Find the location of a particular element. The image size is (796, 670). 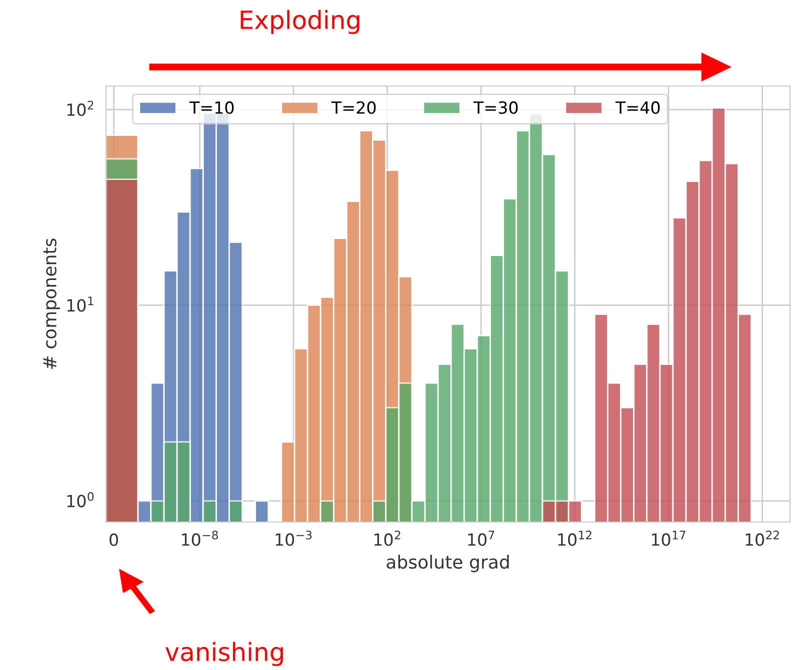

legend-label: T=20 is located at coordinates (353, 107).